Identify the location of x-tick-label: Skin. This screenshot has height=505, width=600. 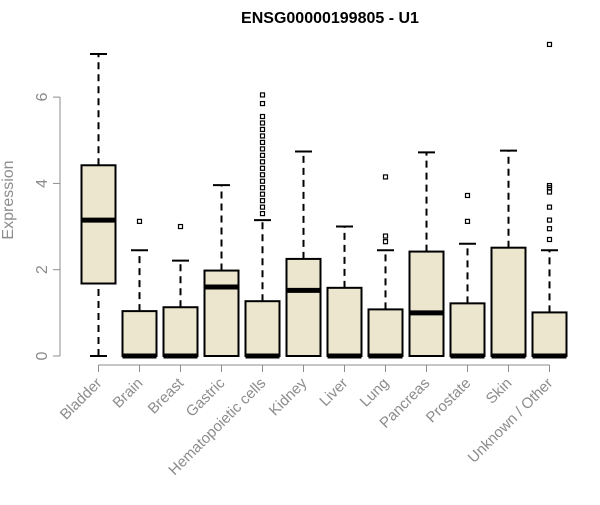
(499, 391).